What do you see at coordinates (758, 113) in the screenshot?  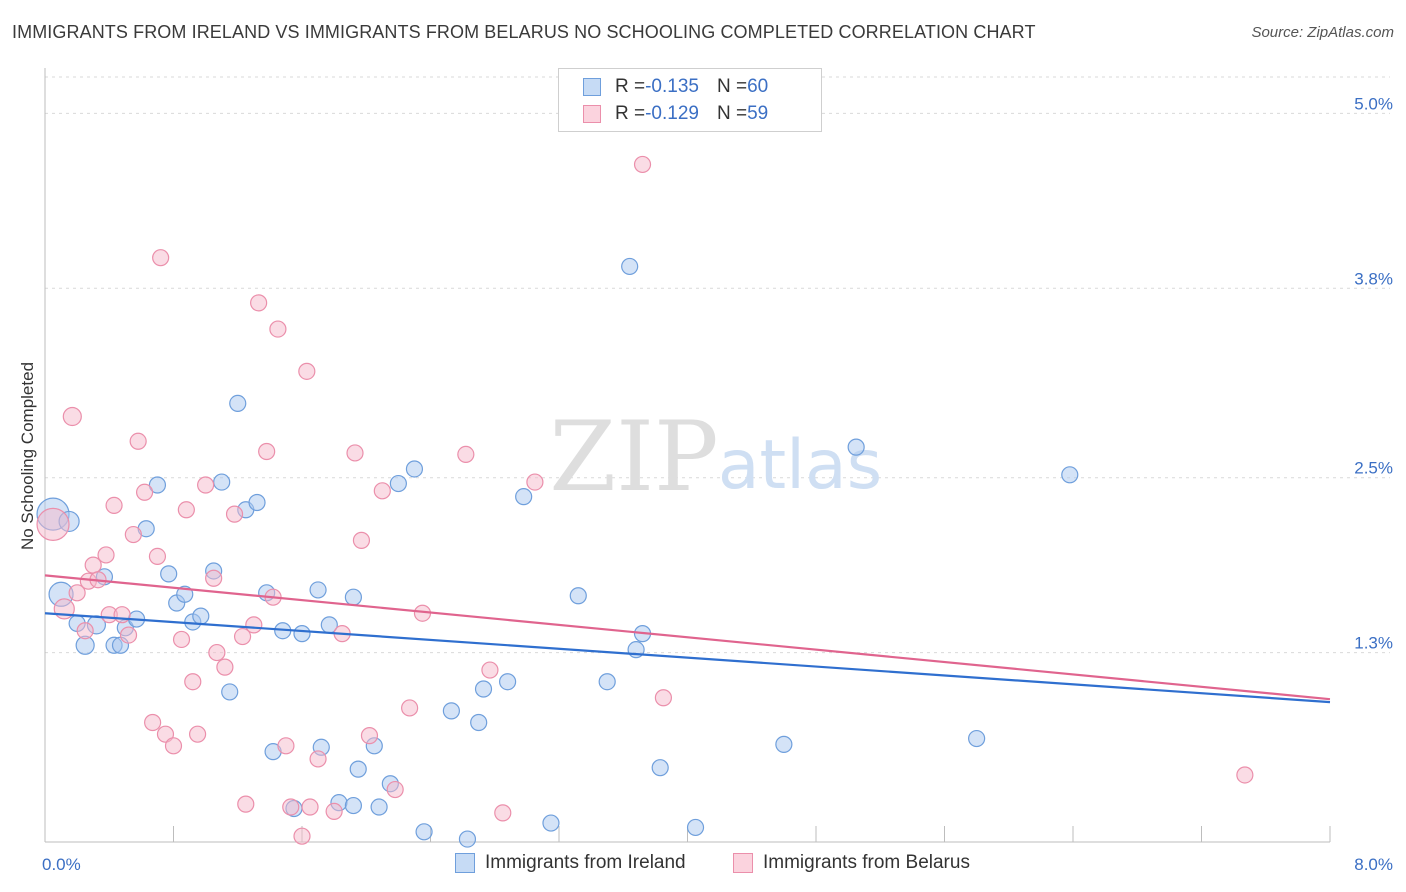 I see `legend-n-value: 59` at bounding box center [758, 113].